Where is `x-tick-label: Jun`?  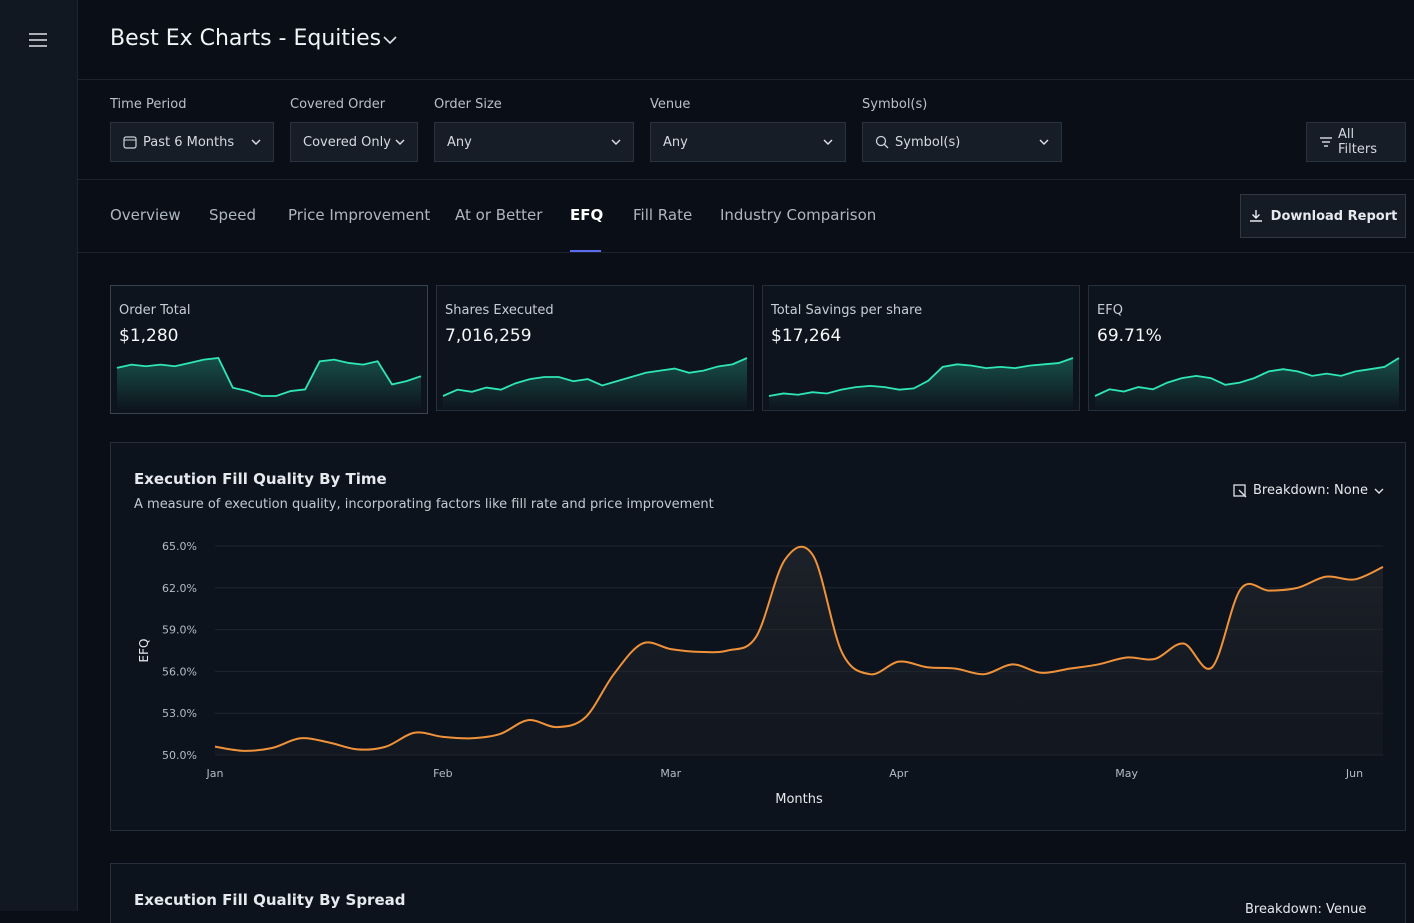 x-tick-label: Jun is located at coordinates (1354, 773).